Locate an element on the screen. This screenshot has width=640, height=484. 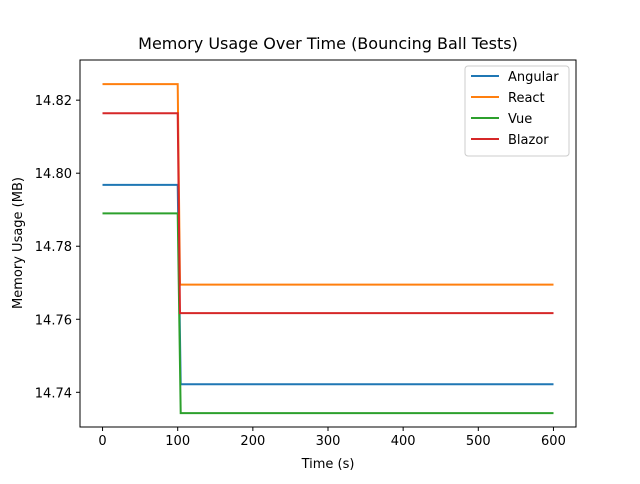
x-axis-title: Time (s) is located at coordinates (328, 464).